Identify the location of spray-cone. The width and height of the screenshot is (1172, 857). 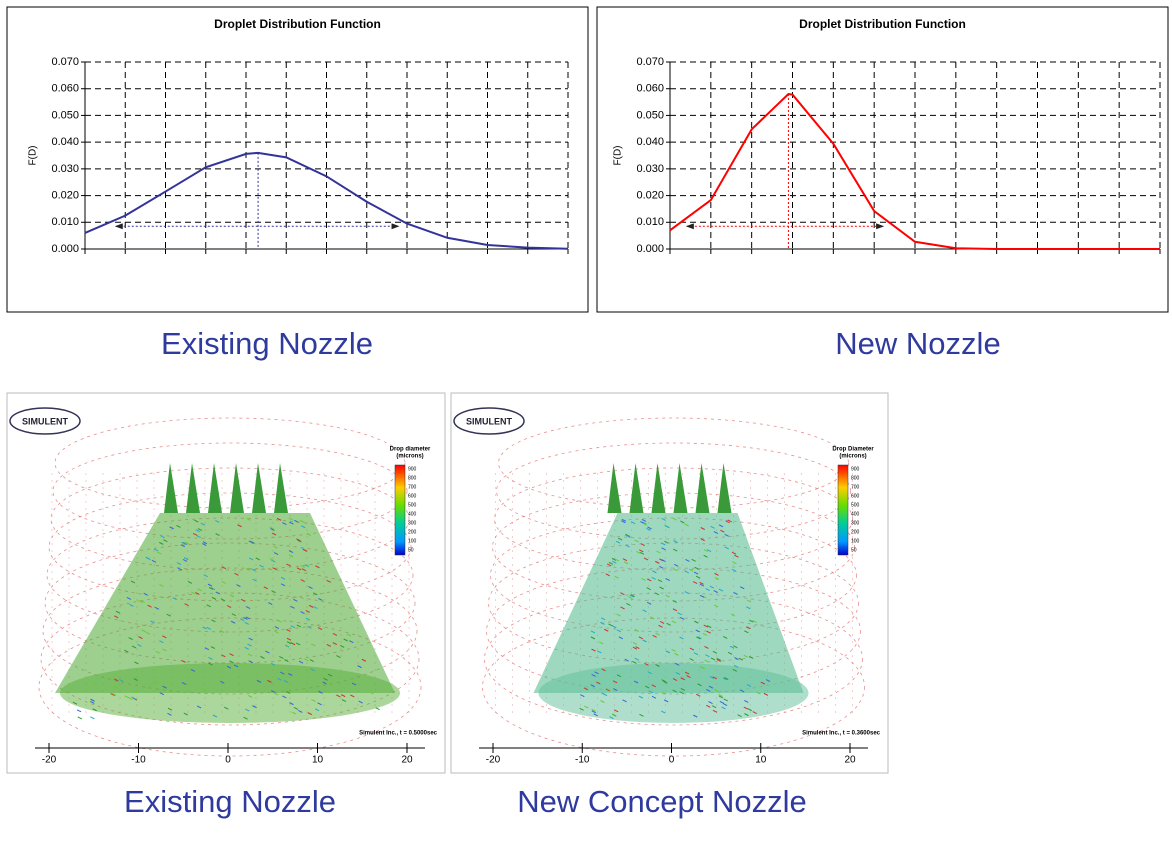
(668, 603).